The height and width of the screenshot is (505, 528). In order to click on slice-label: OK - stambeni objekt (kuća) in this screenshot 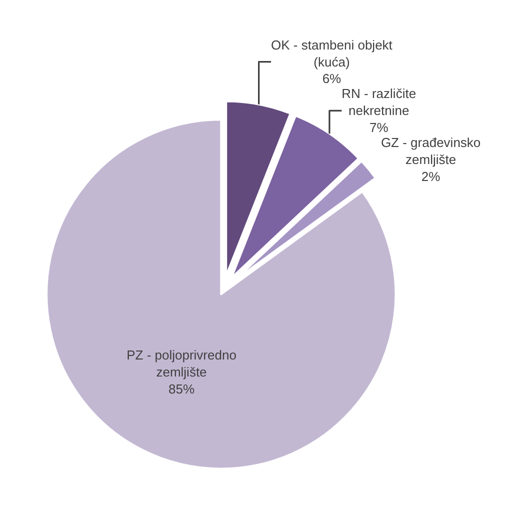, I will do `click(332, 53)`.